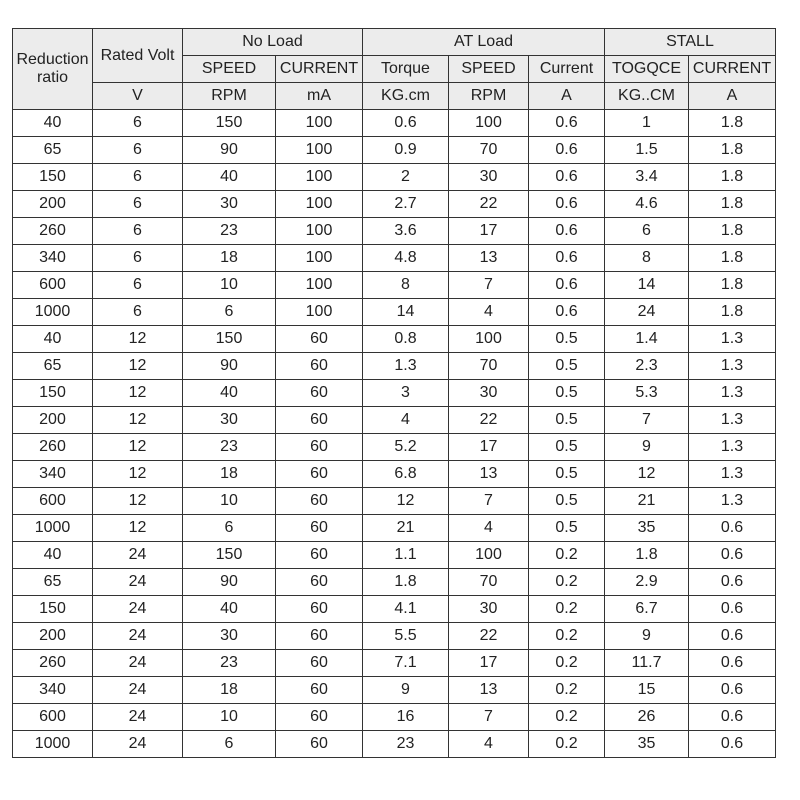  What do you see at coordinates (646, 204) in the screenshot?
I see `table-cell: 4.6` at bounding box center [646, 204].